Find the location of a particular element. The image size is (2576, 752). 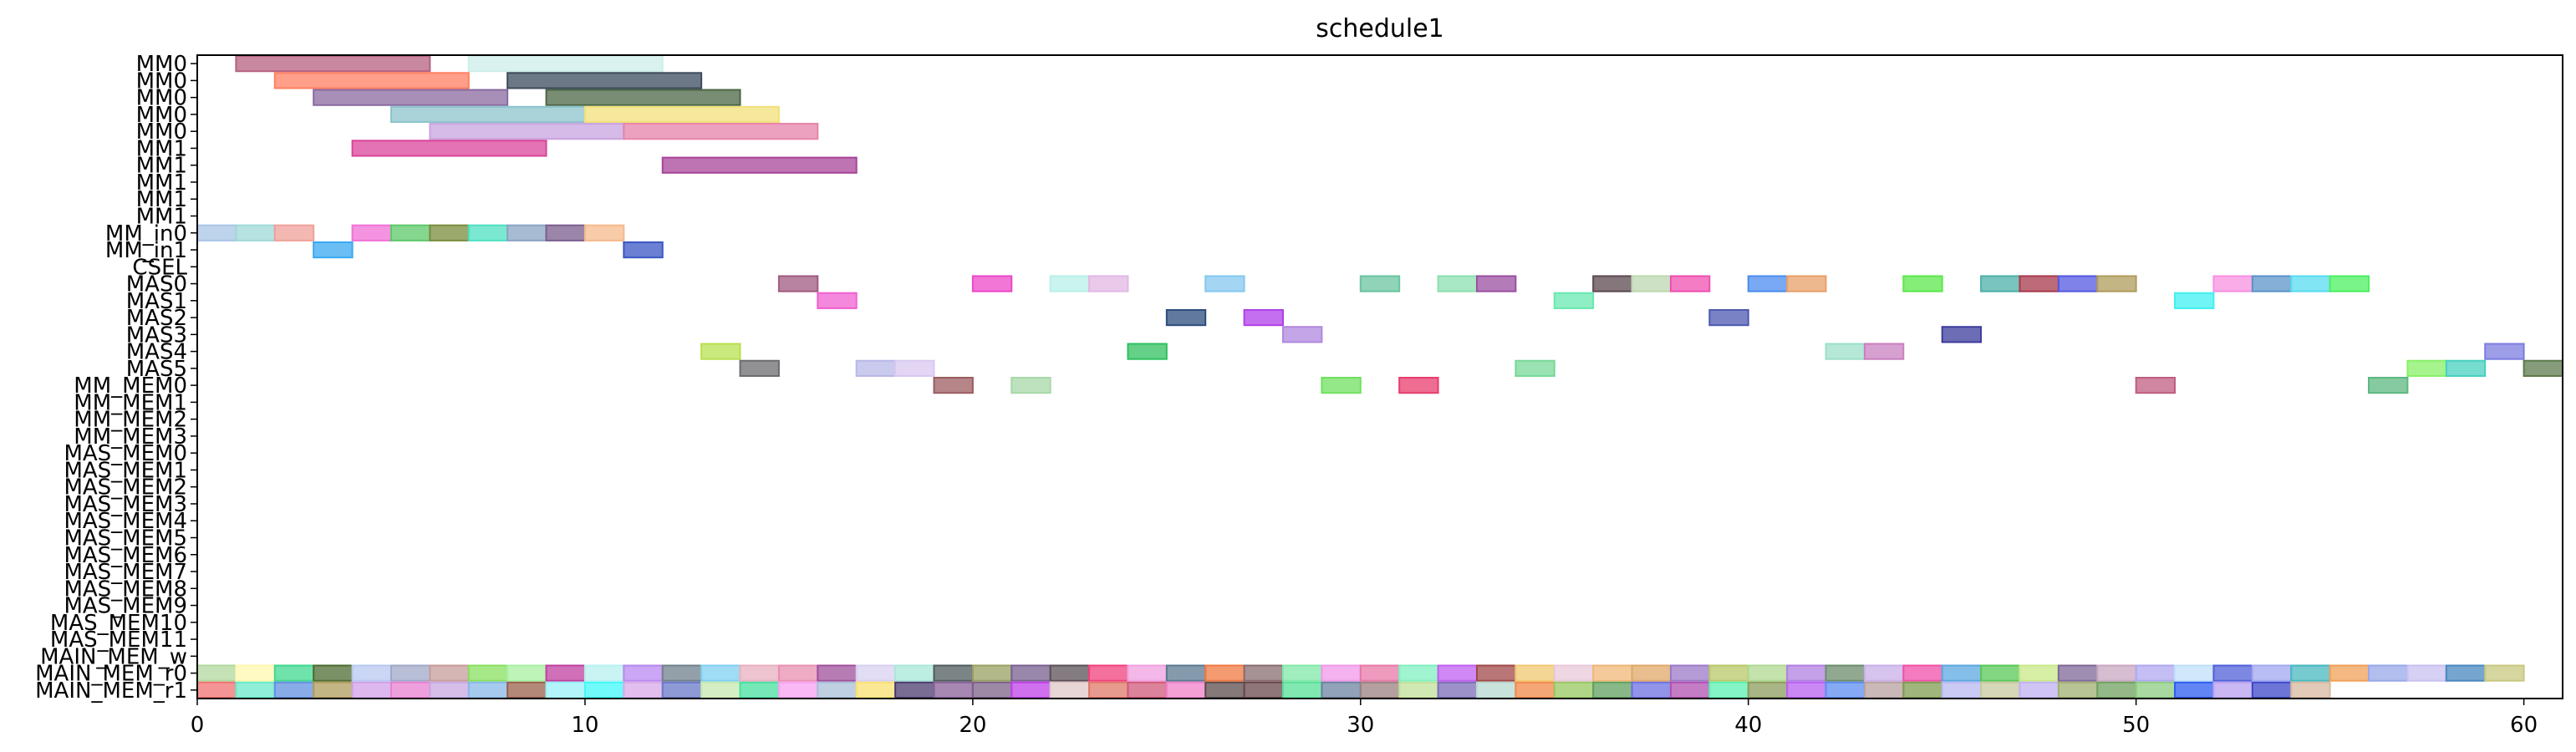

x-tick-label: 40 is located at coordinates (1748, 726).